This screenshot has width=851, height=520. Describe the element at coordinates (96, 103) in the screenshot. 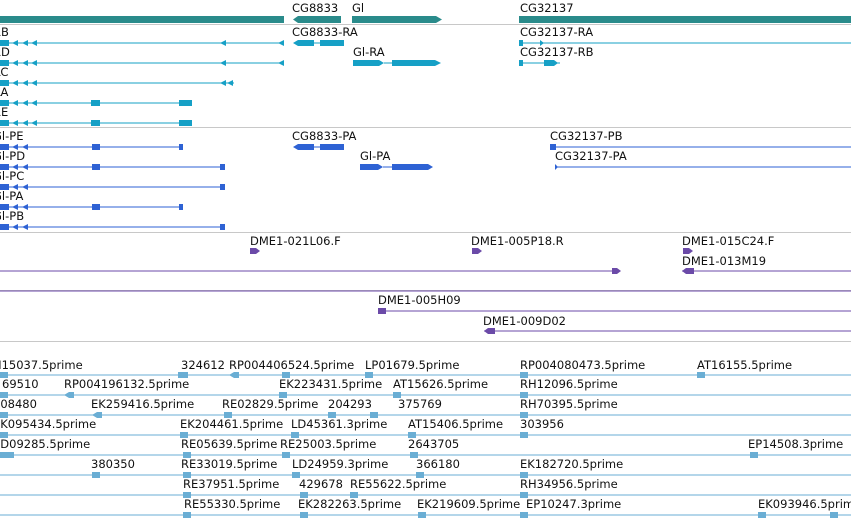

I see `transcript-ra` at that location.